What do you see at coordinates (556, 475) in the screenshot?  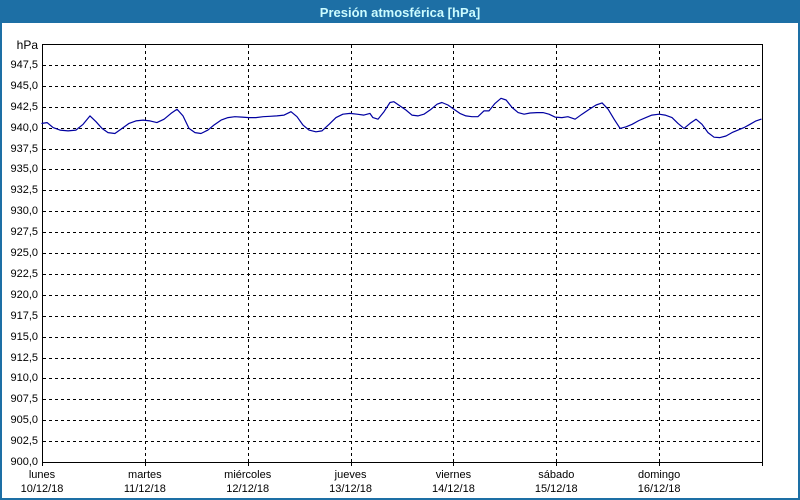 I see `x-day-label: sábado` at bounding box center [556, 475].